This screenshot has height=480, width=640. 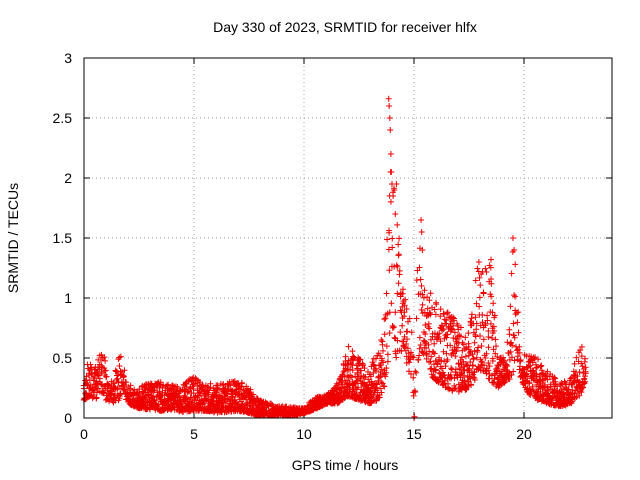 What do you see at coordinates (68, 298) in the screenshot?
I see `y-tick-label: 1` at bounding box center [68, 298].